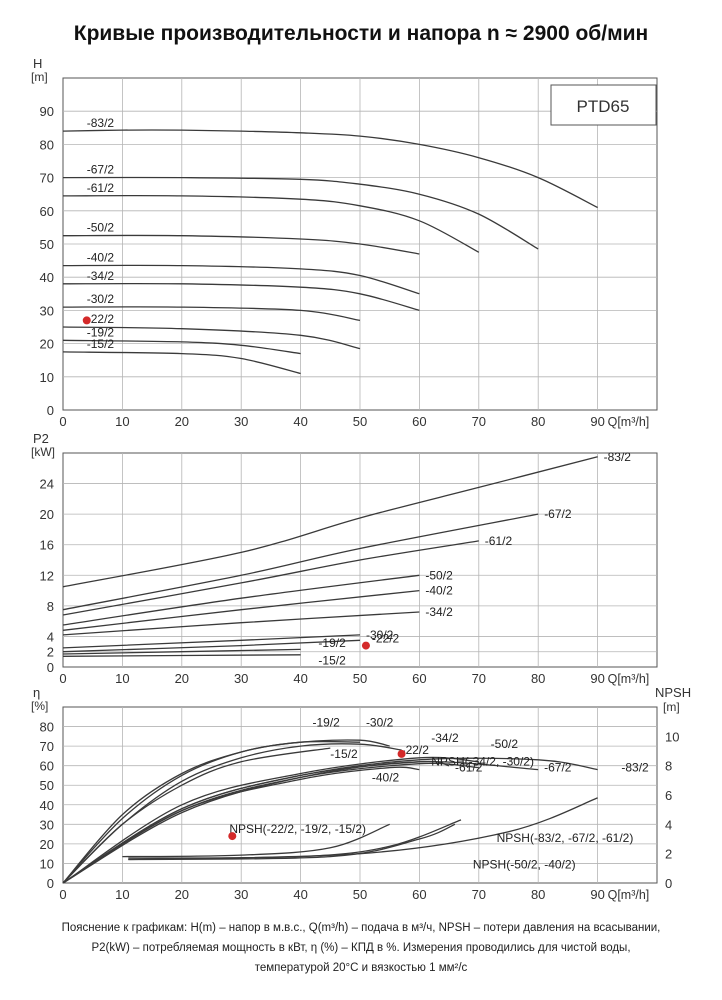 The height and width of the screenshot is (1000, 722). I want to click on model-label: PTD65, so click(603, 106).